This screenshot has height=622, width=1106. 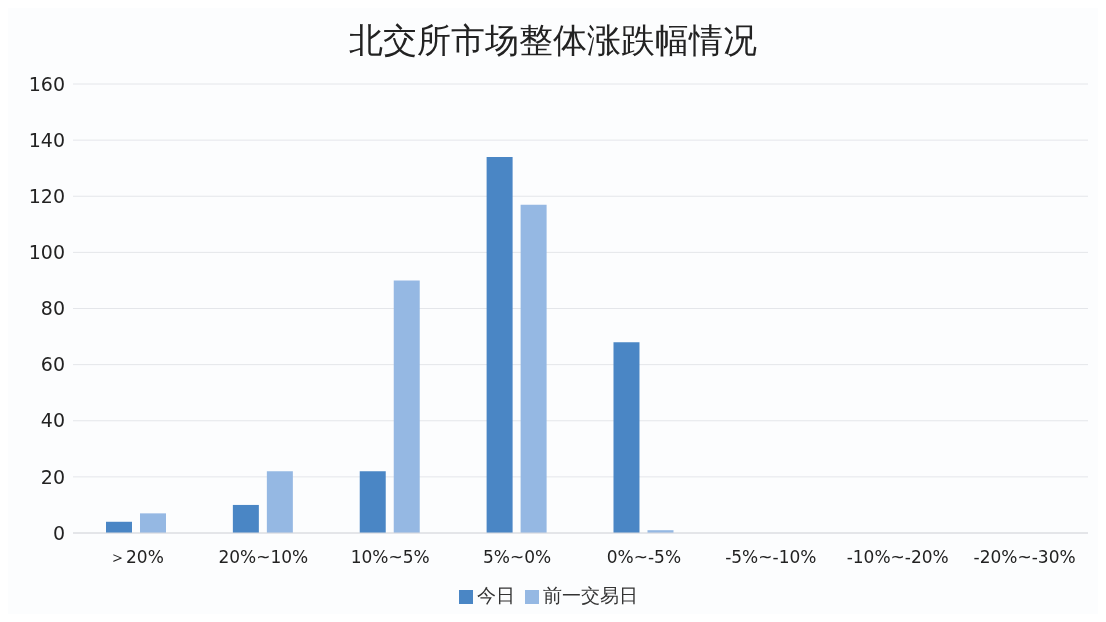 What do you see at coordinates (495, 595) in the screenshot?
I see `legend-label: 今日` at bounding box center [495, 595].